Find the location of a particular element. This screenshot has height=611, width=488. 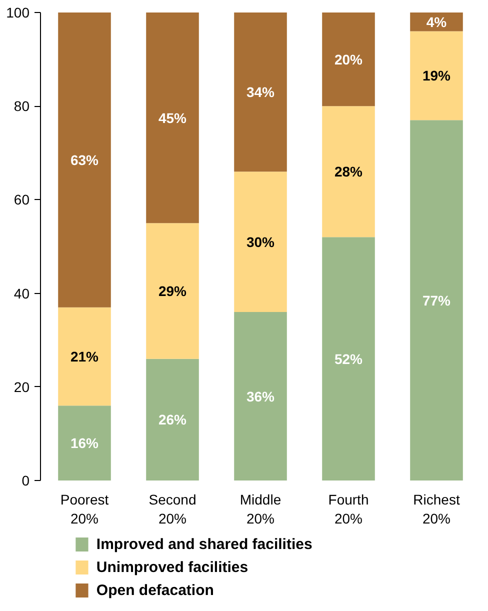

data-label: 29% is located at coordinates (173, 290).